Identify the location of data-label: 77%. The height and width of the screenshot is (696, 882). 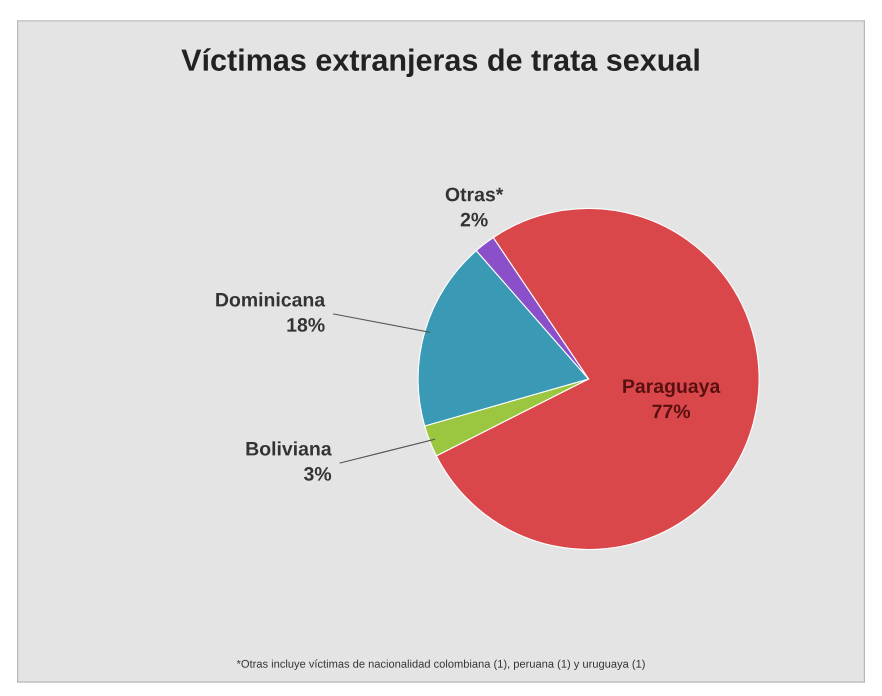
(671, 411).